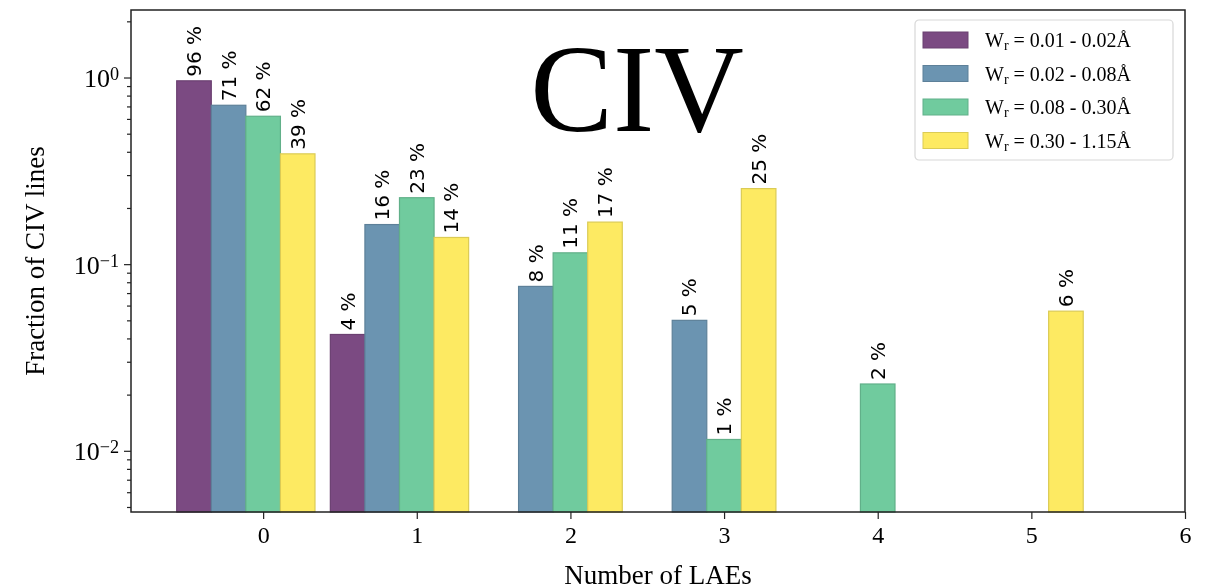 The width and height of the screenshot is (1214, 588). What do you see at coordinates (604, 193) in the screenshot?
I see `data-label: 17 %` at bounding box center [604, 193].